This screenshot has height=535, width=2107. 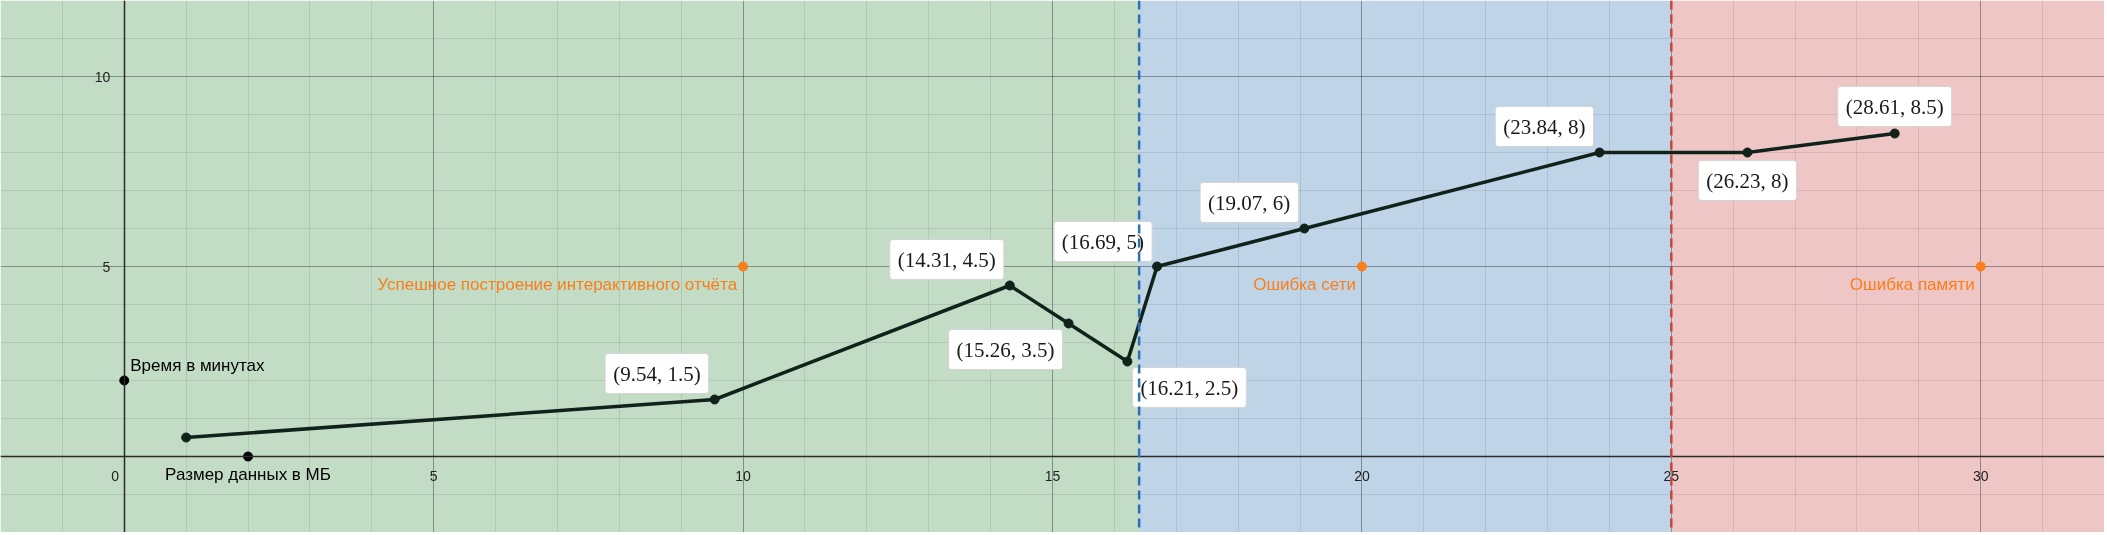 I want to click on x-tick-label: 20, so click(x=1362, y=475).